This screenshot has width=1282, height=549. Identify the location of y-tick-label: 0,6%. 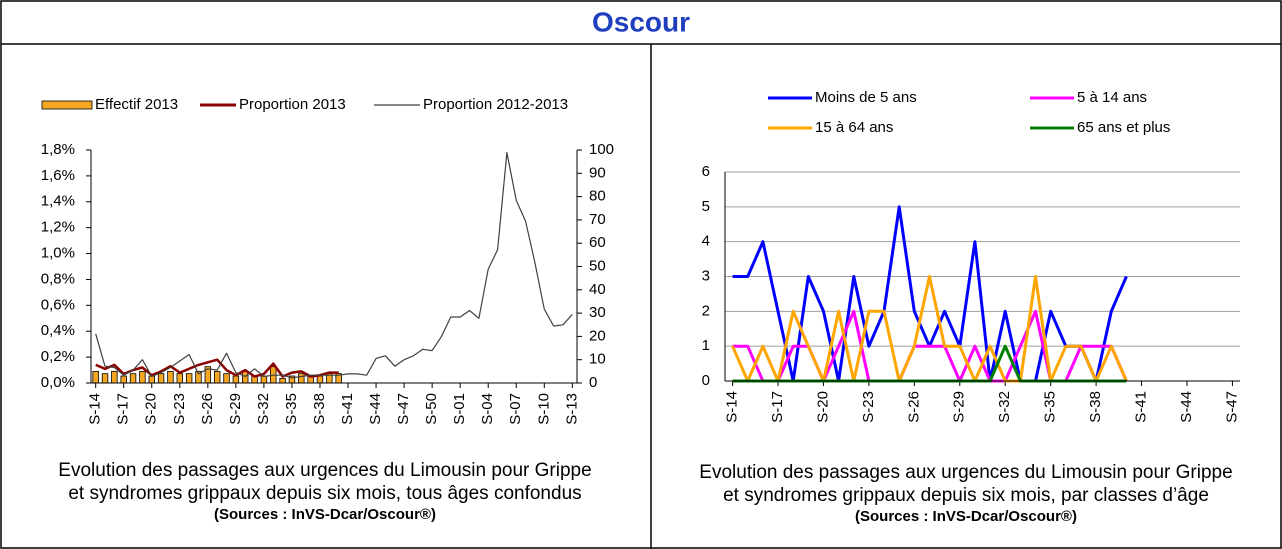
(58, 304).